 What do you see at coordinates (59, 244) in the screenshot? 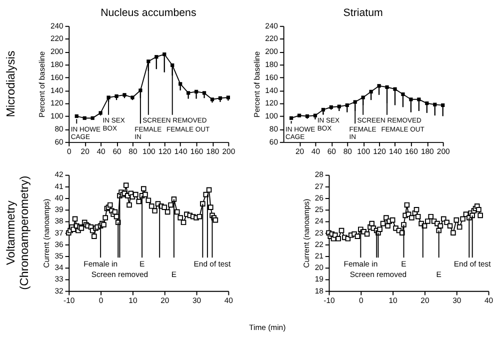
I see `y-tick-label: 36` at bounding box center [59, 244].